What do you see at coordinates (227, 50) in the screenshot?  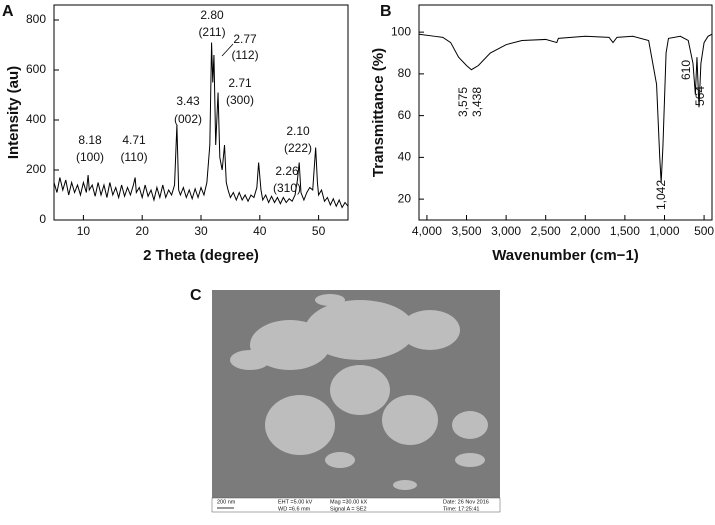 I see `annotation-arrow` at bounding box center [227, 50].